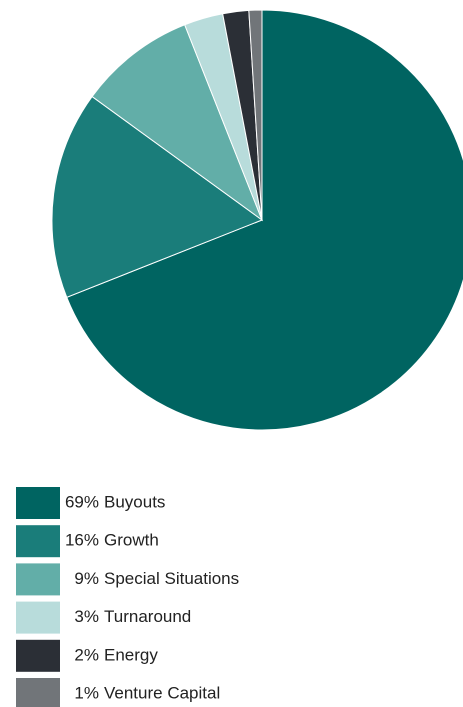 The width and height of the screenshot is (463, 707). I want to click on legend-value: 69%, so click(82, 501).